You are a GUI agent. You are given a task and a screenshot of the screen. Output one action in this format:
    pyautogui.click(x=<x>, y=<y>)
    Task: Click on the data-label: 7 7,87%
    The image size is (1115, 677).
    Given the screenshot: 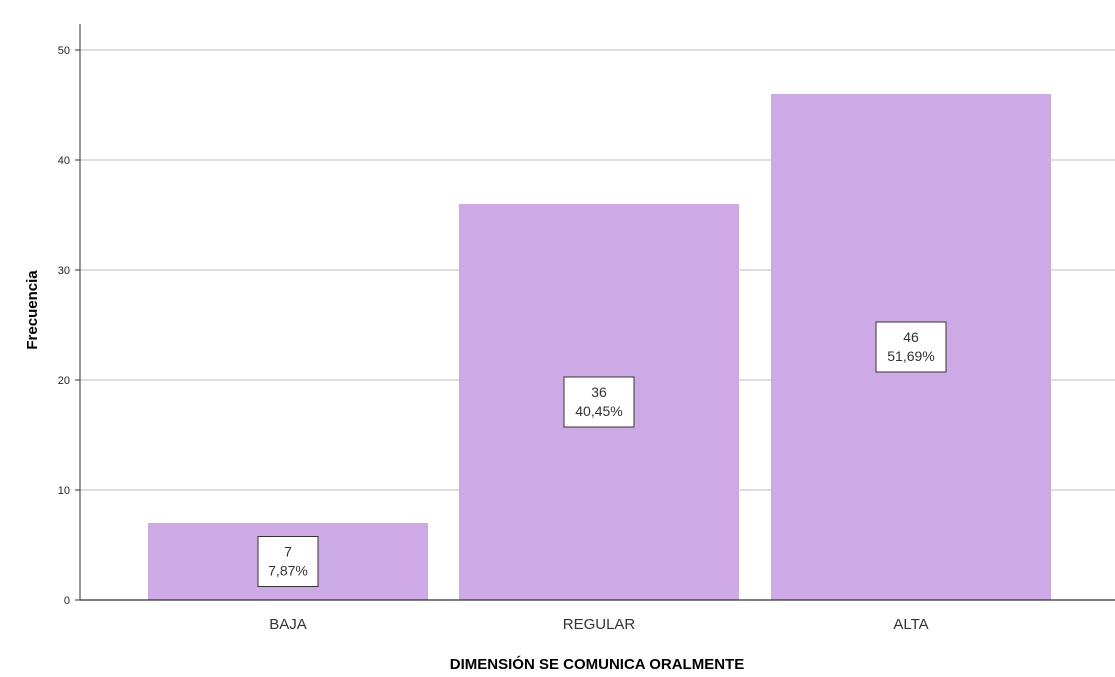 What is the action you would take?
    pyautogui.click(x=288, y=561)
    